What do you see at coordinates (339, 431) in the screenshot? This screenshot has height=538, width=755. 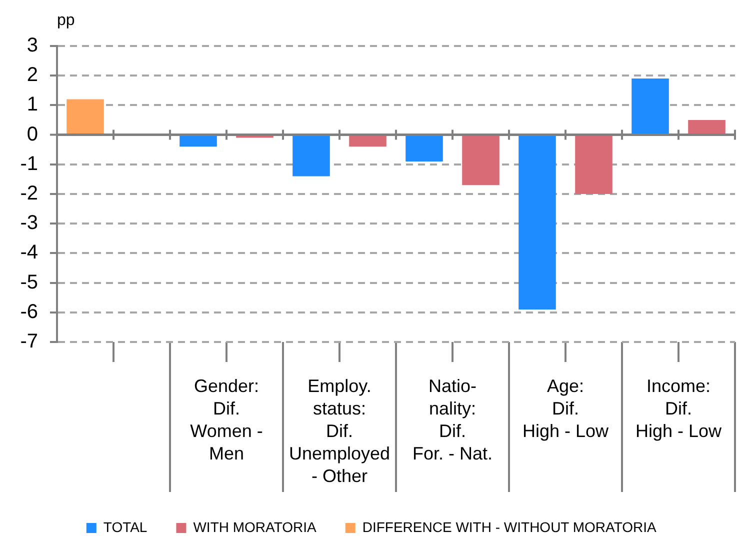 I see `x-tick-label: Employ. status: Dif. Unemployed - Other` at bounding box center [339, 431].